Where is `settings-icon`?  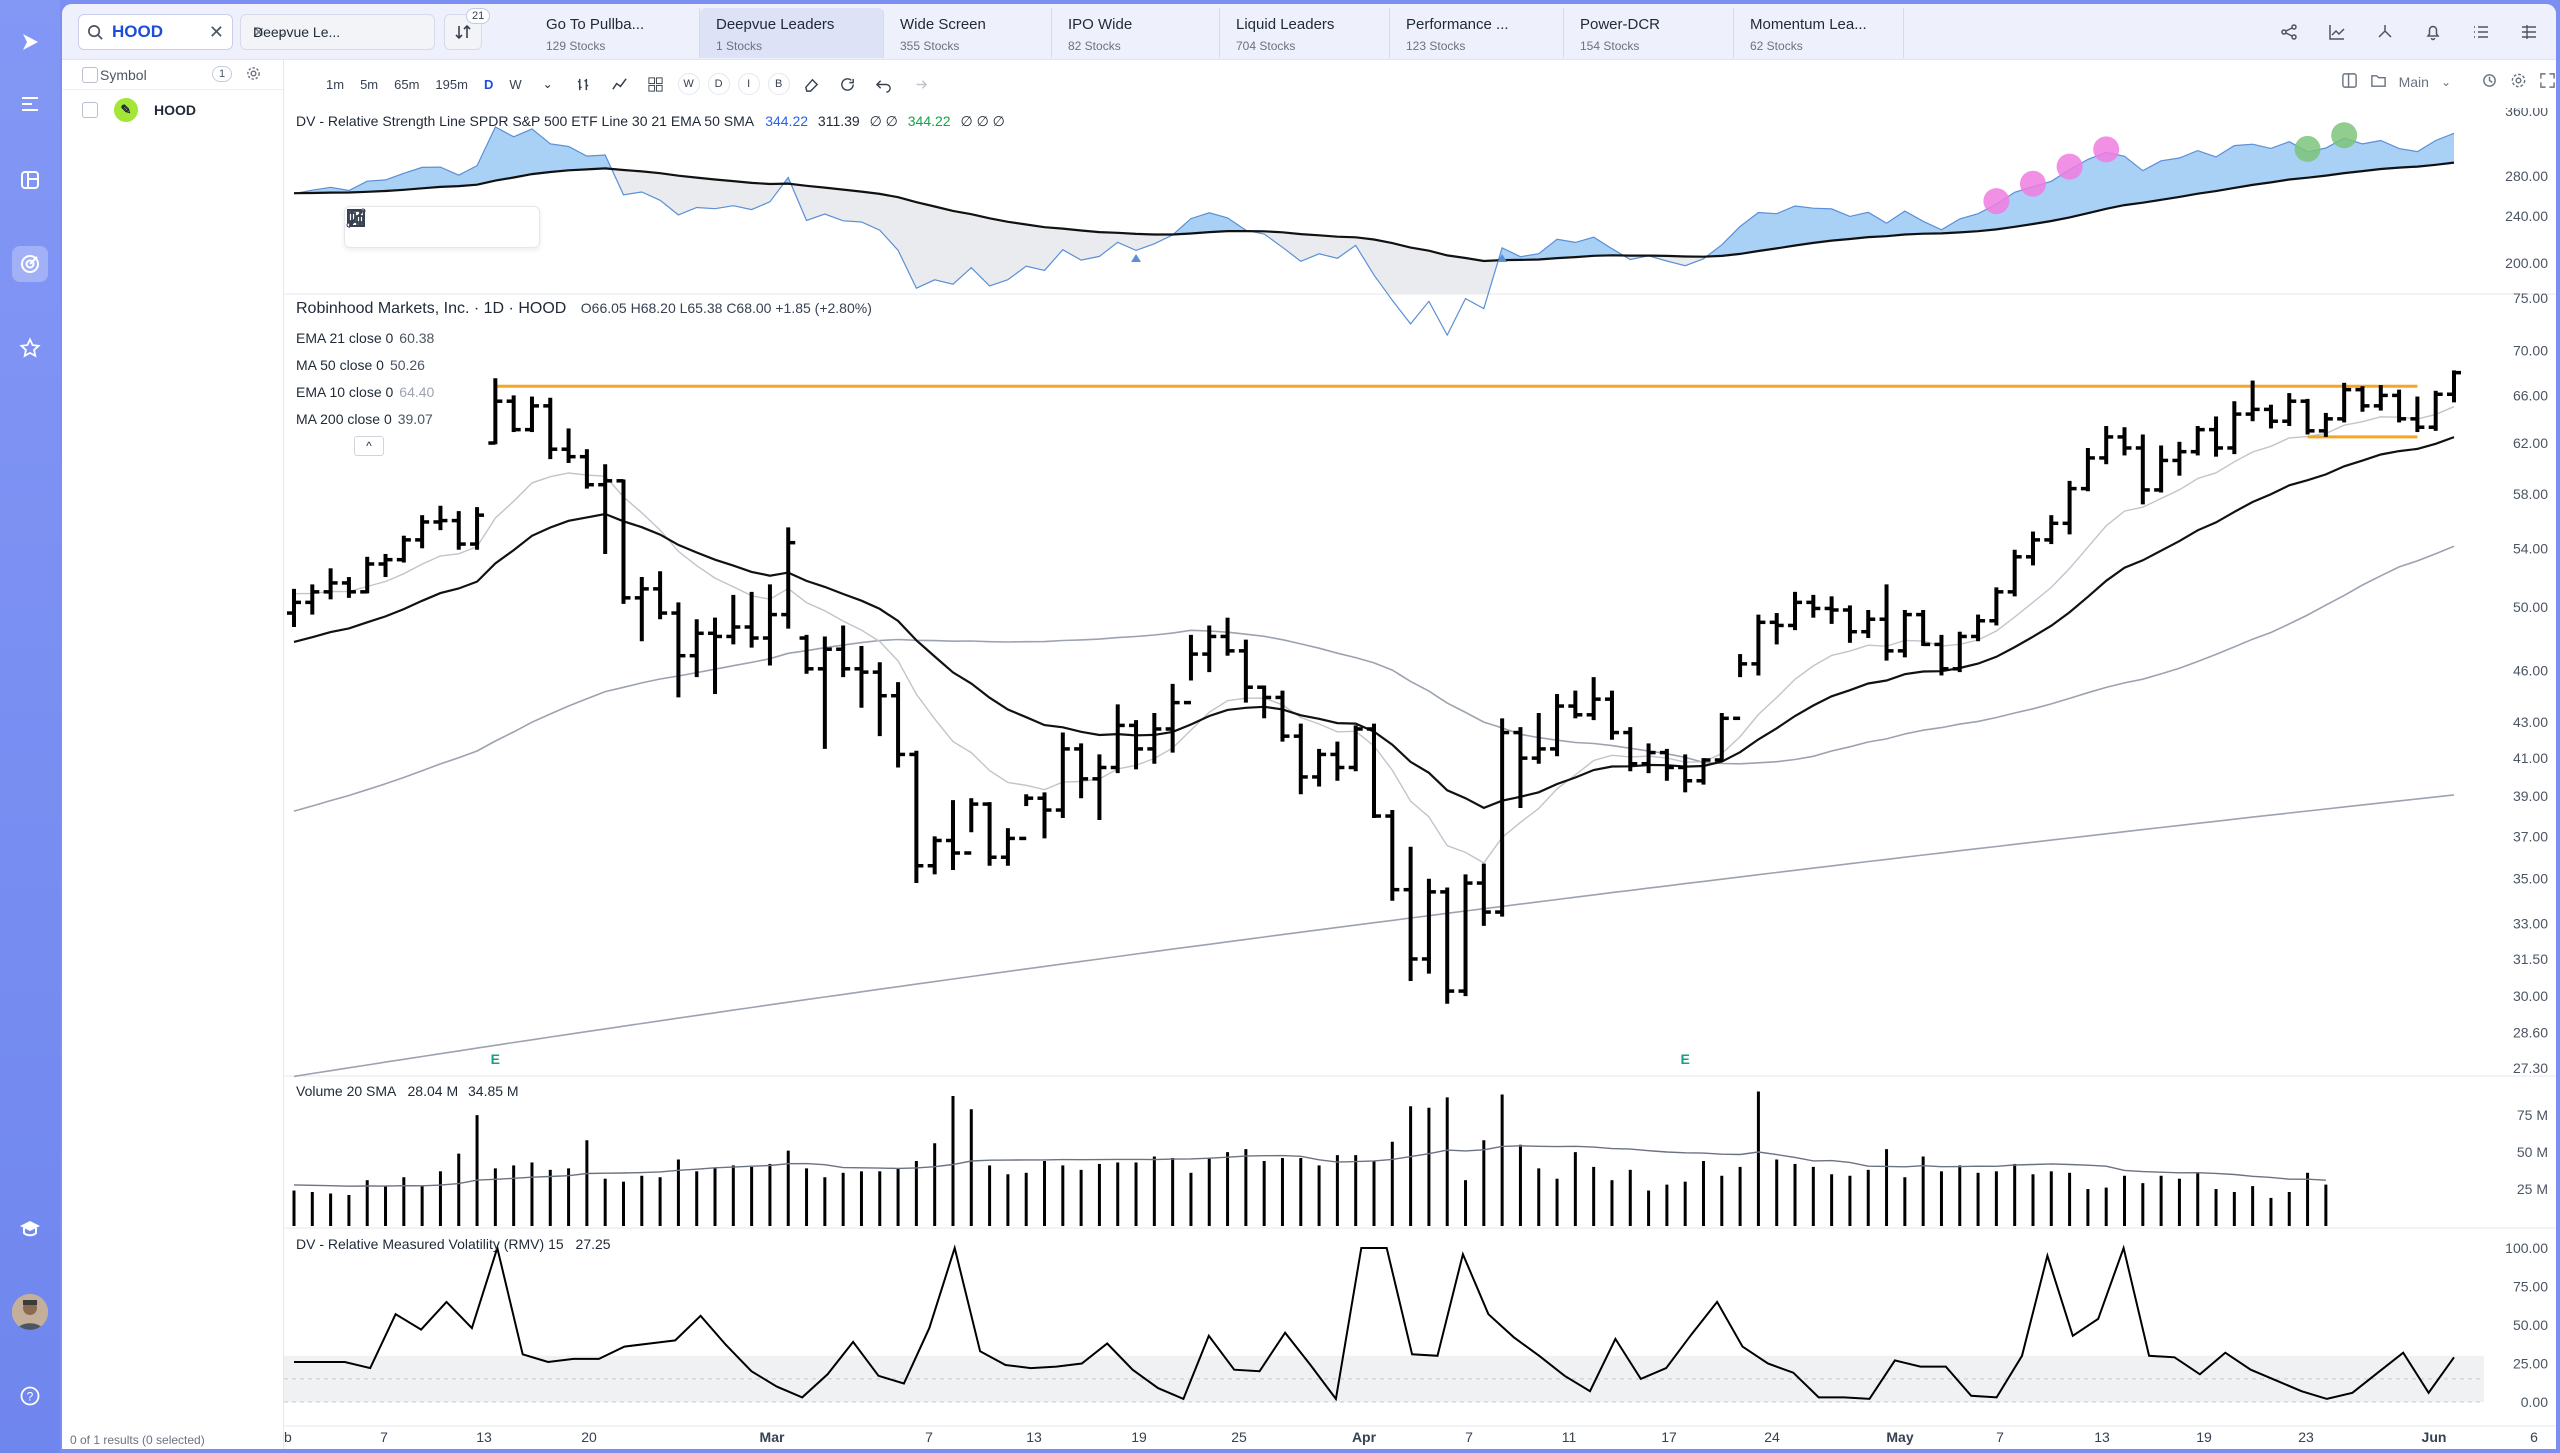 settings-icon is located at coordinates (2518, 82).